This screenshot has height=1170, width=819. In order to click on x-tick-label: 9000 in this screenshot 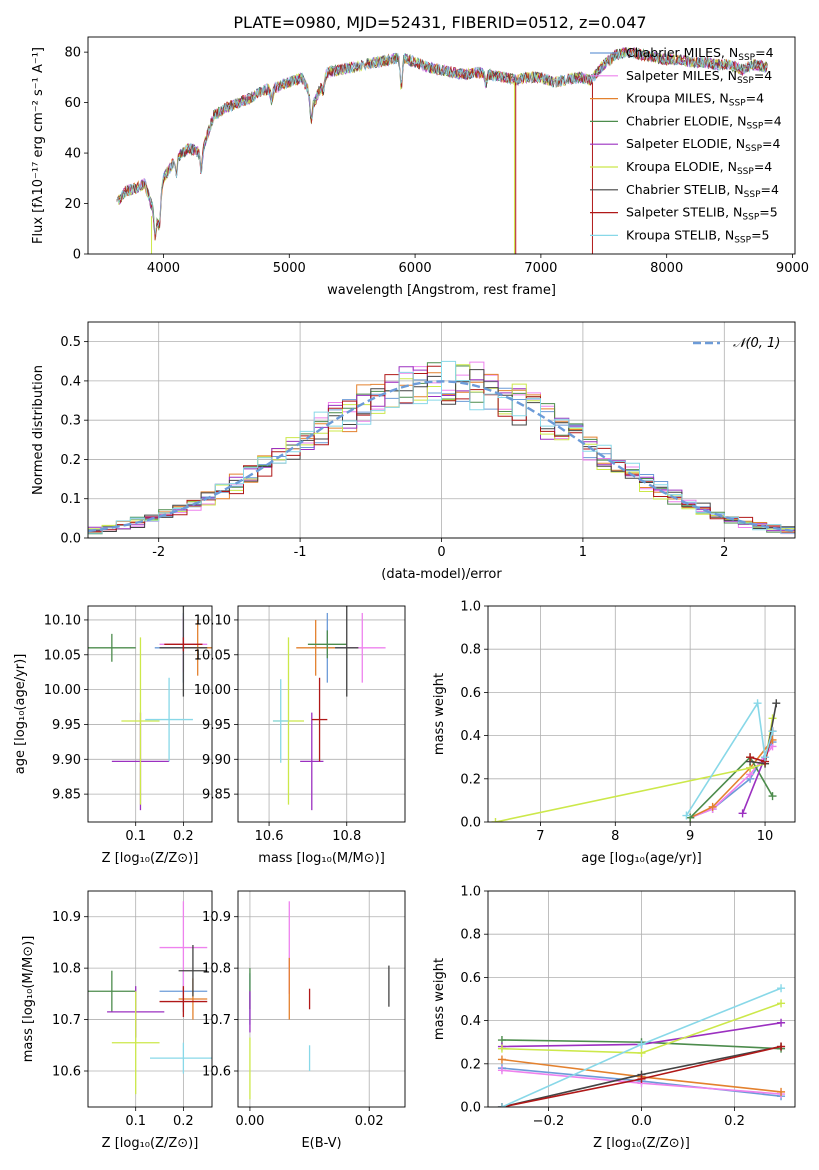, I will do `click(792, 268)`.